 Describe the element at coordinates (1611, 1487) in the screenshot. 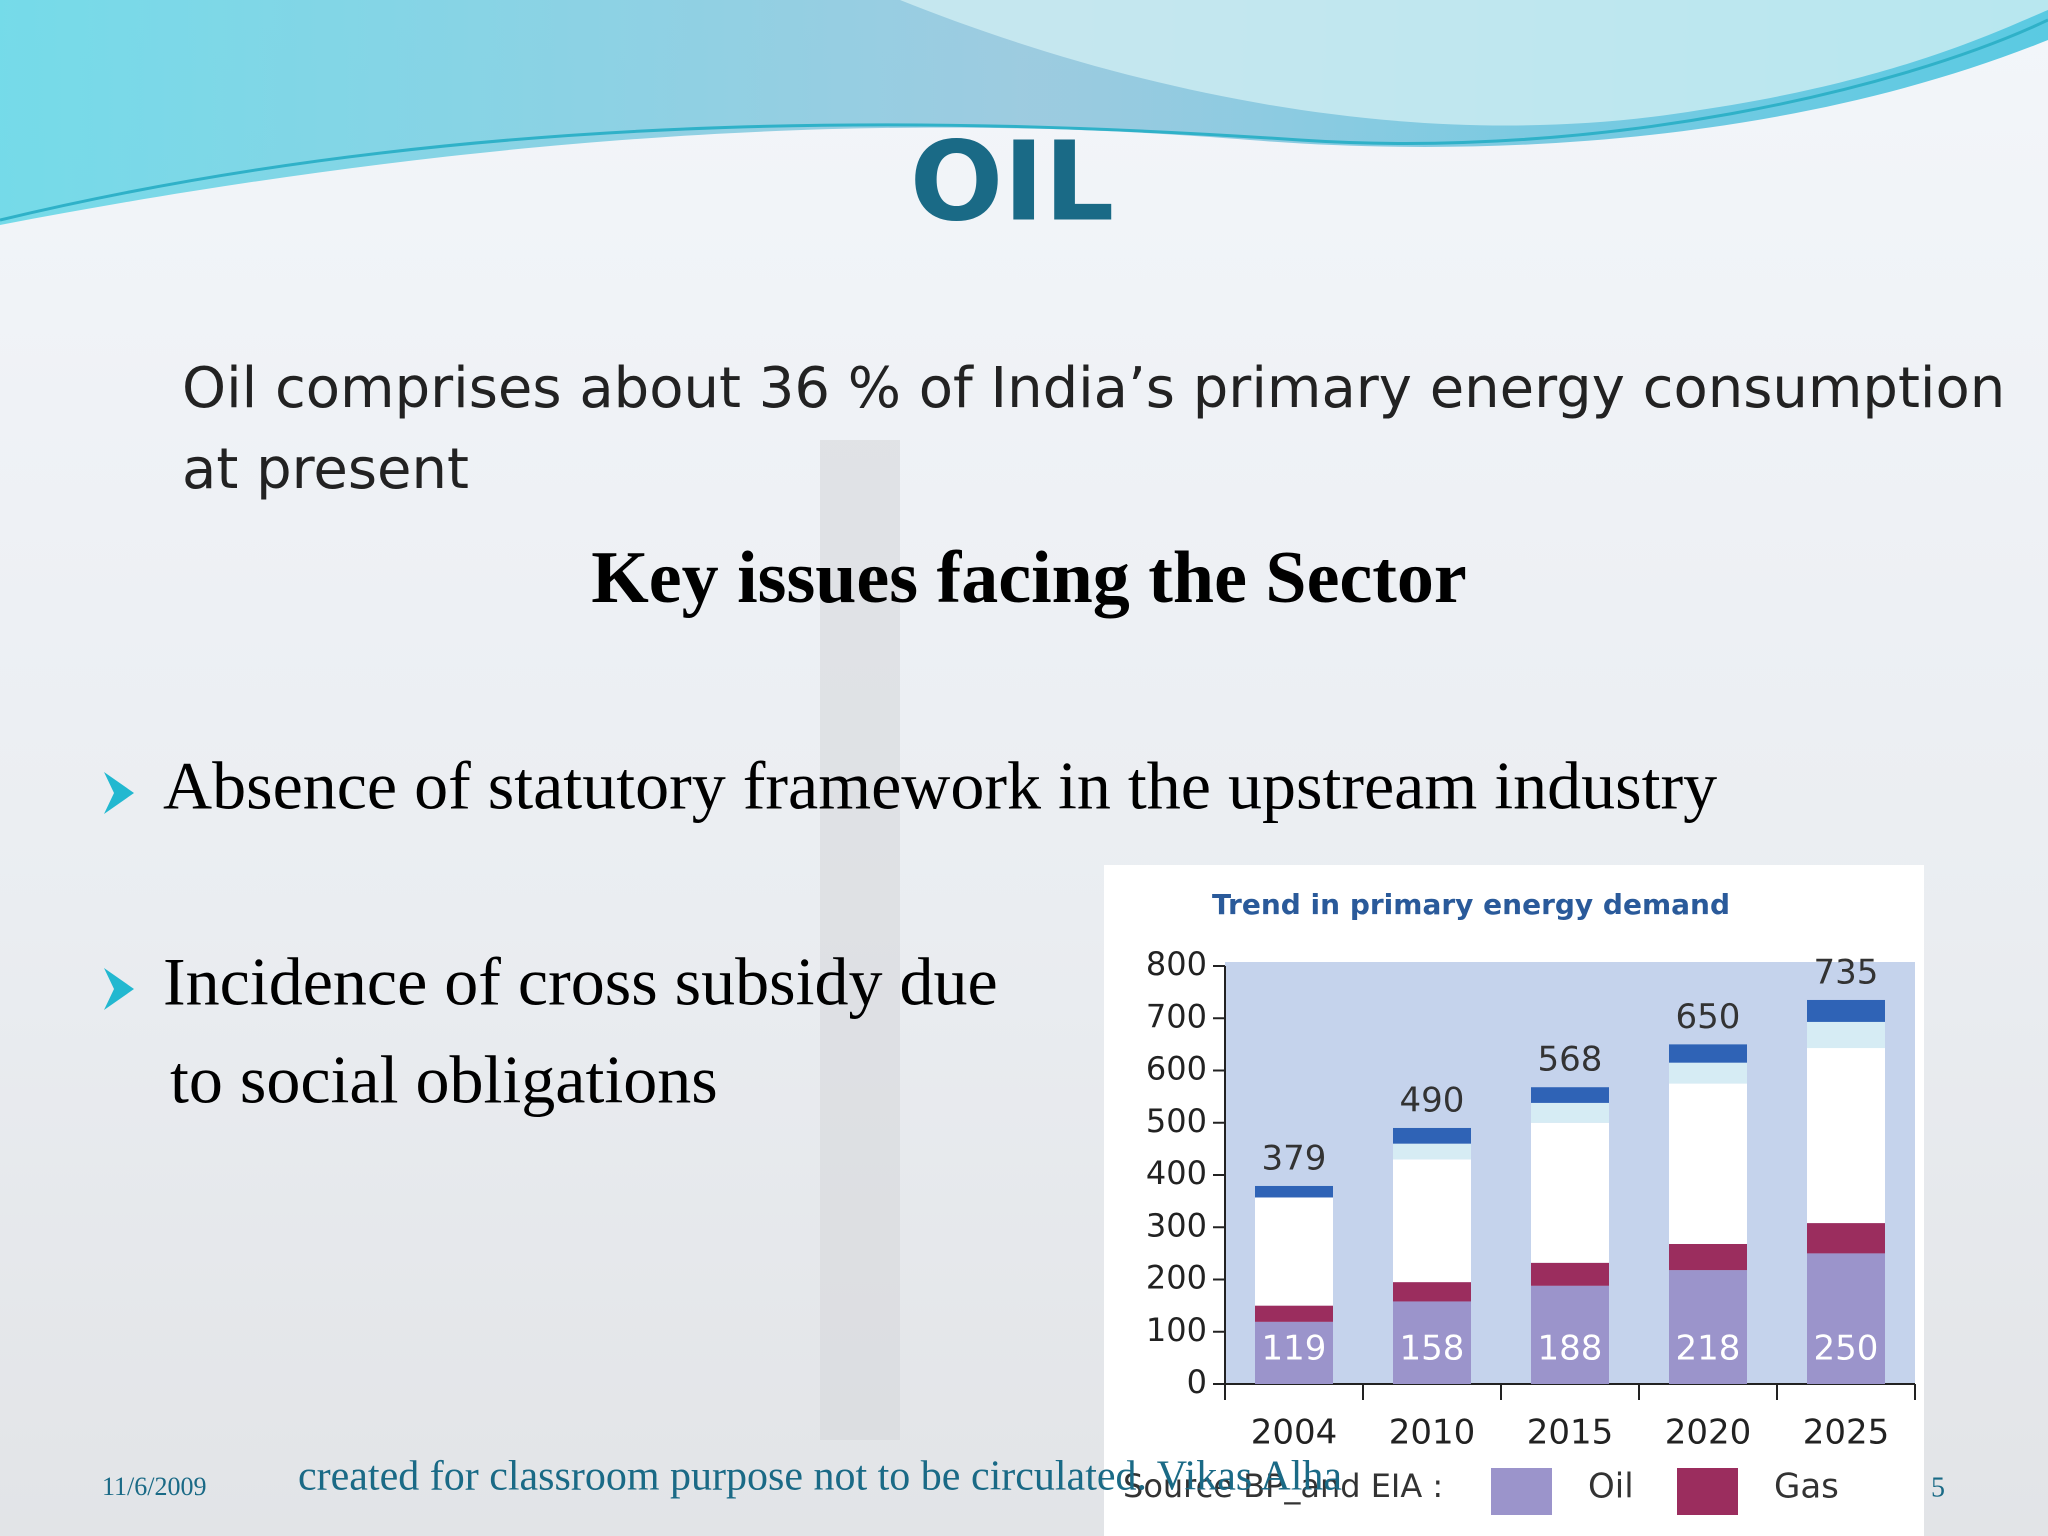

I see `legend-label: Oil` at that location.